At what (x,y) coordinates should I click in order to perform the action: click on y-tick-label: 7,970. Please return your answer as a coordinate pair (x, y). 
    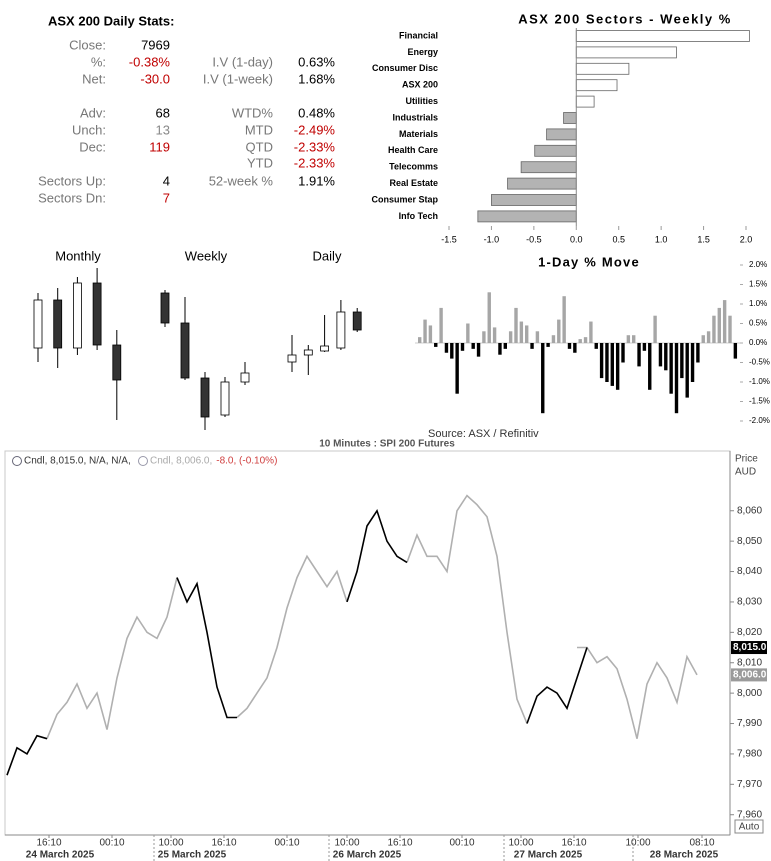
    Looking at the image, I should click on (749, 784).